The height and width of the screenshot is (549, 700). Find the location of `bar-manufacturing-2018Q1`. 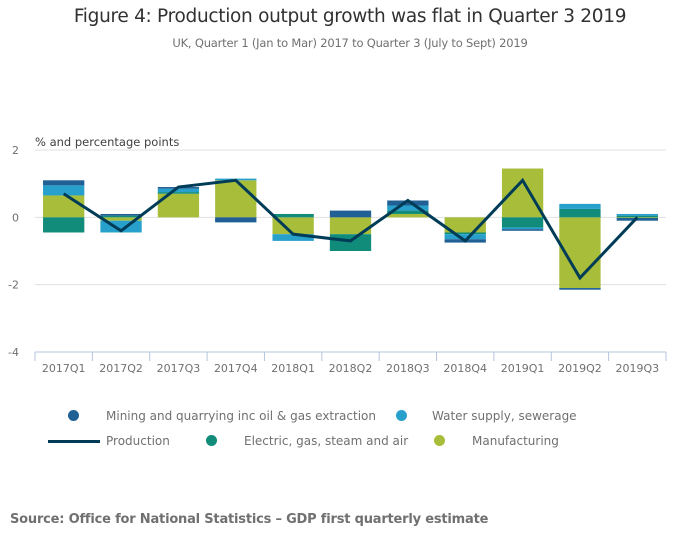

bar-manufacturing-2018Q1 is located at coordinates (293, 226).